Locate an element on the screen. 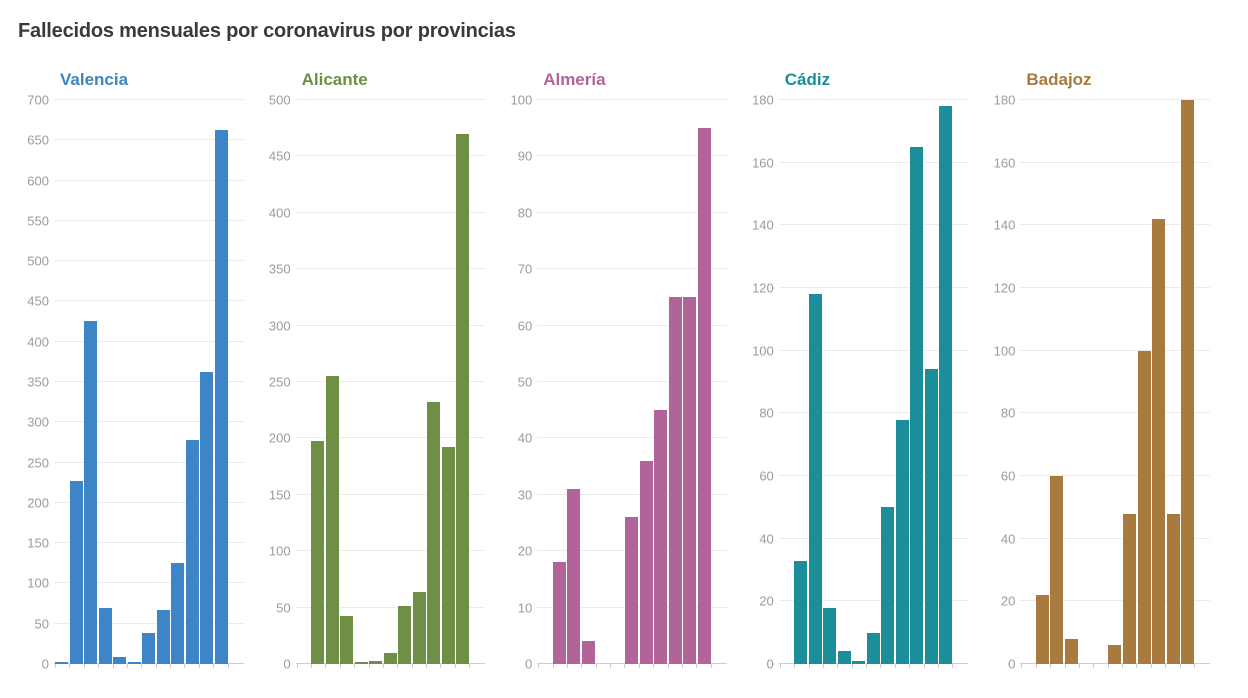  y-tick-label: 550 is located at coordinates (38, 221).